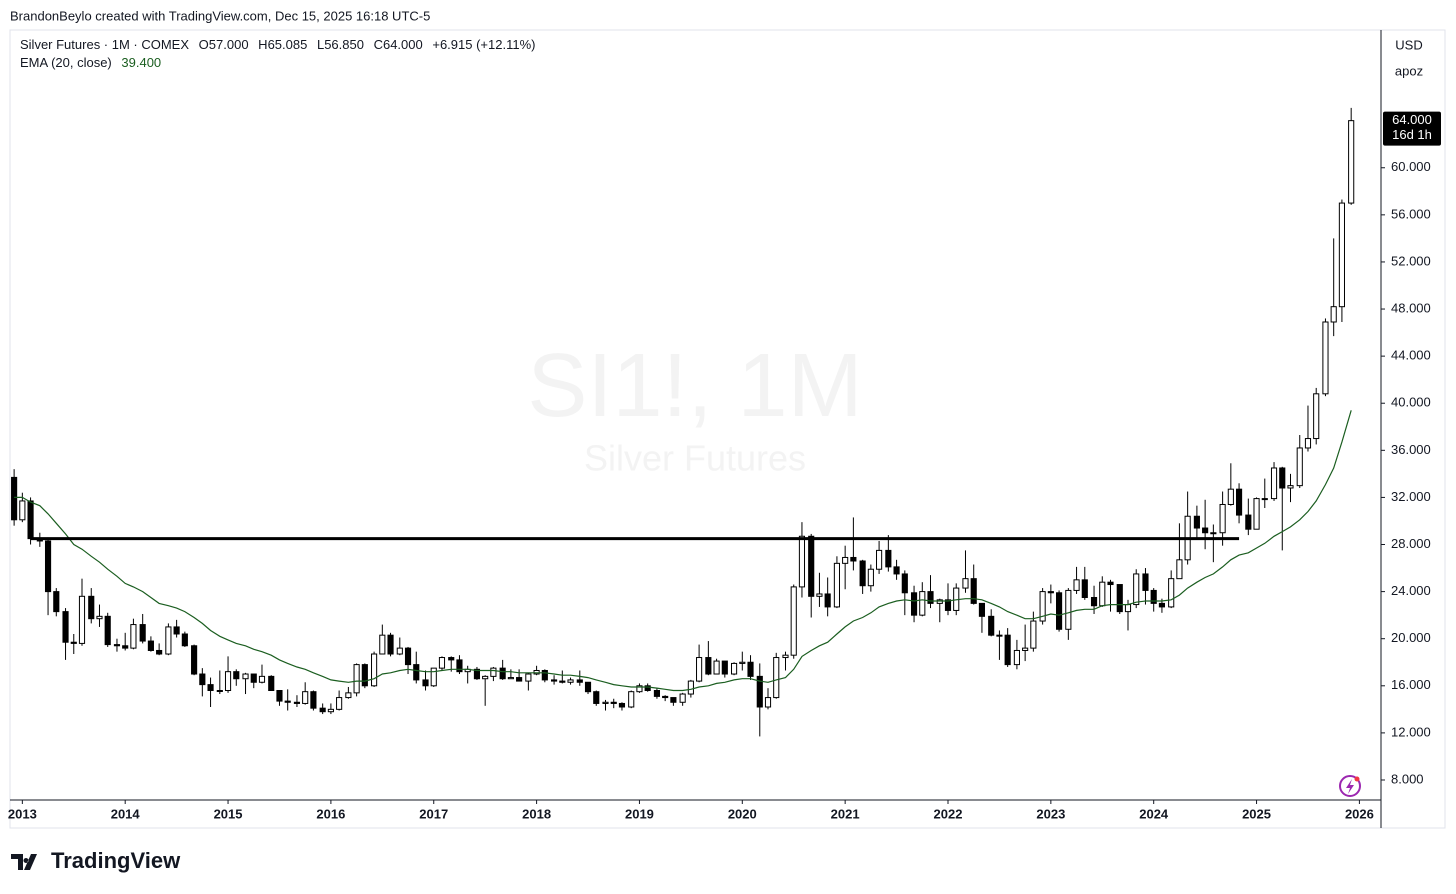  I want to click on x-tick-label: 2015, so click(228, 813).